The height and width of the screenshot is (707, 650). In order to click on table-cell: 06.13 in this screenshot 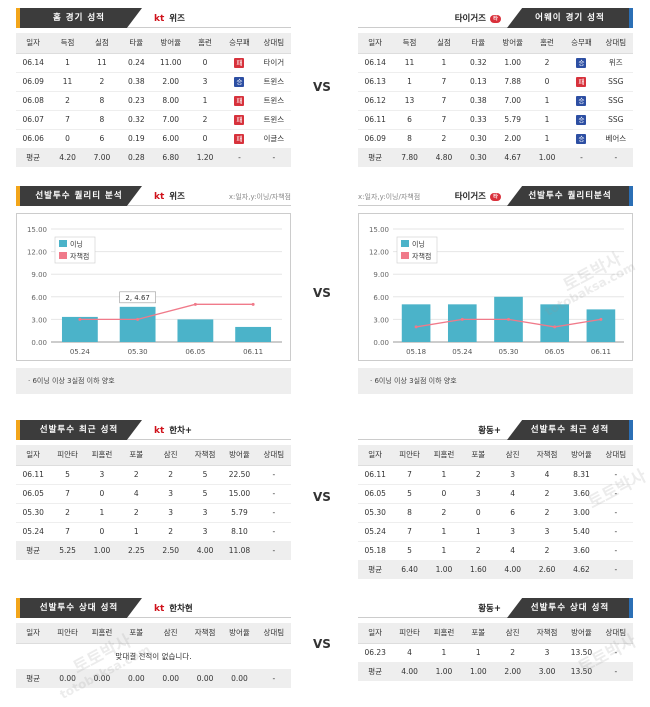, I will do `click(375, 82)`.